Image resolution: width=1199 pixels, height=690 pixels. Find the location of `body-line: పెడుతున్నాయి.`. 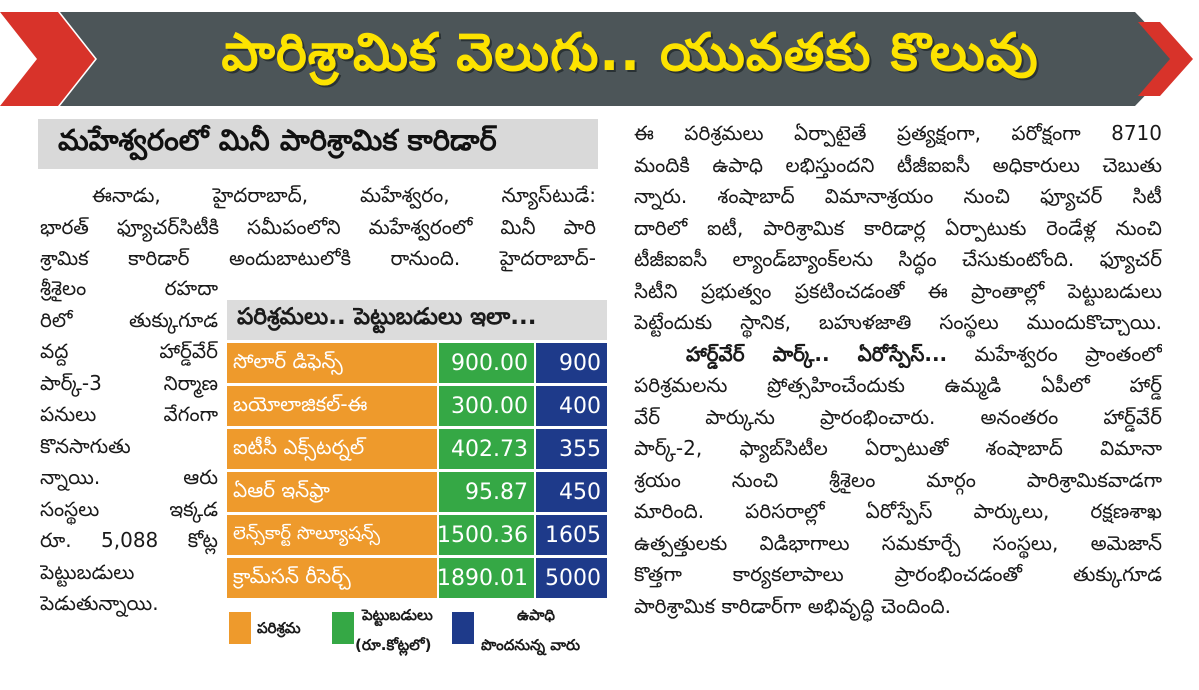

body-line: పెడుతున్నాయి. is located at coordinates (99, 603).